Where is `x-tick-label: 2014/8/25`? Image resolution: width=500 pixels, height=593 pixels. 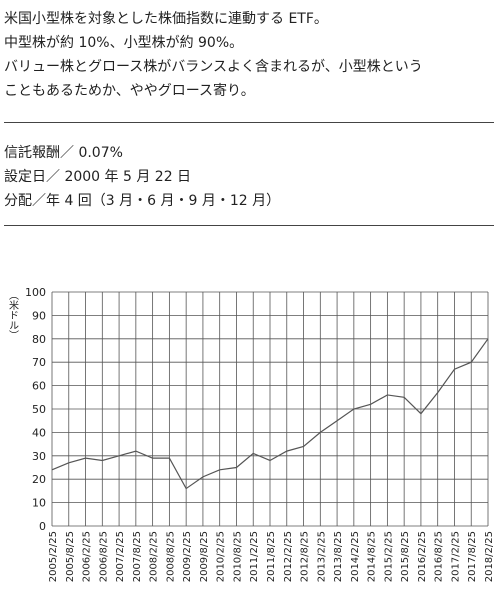
x-tick-label: 2014/8/25 is located at coordinates (372, 556).